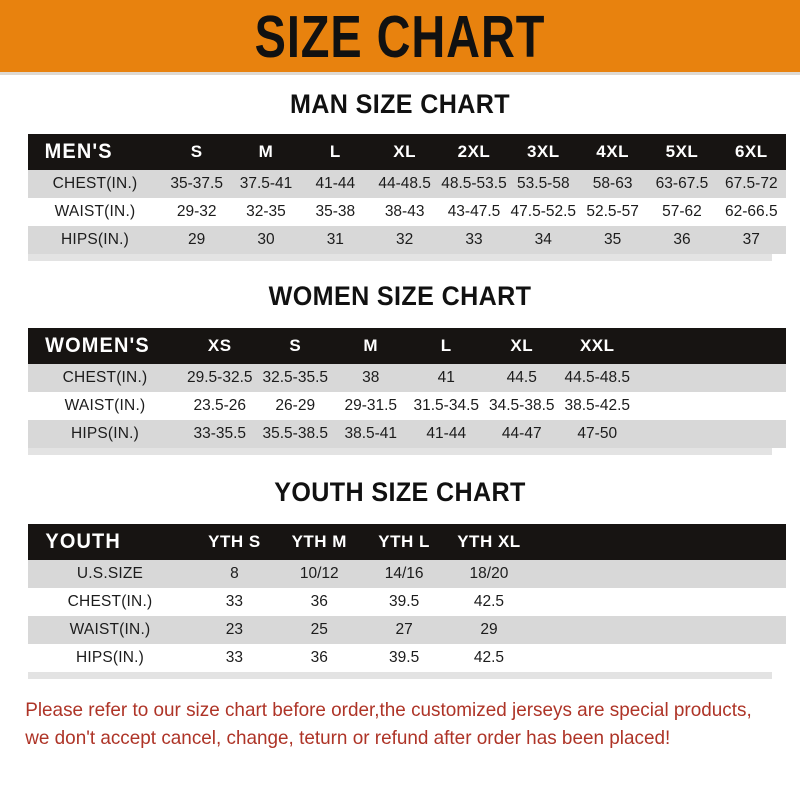  What do you see at coordinates (597, 406) in the screenshot?
I see `cell-women-1-5: 38.5-42.5` at bounding box center [597, 406].